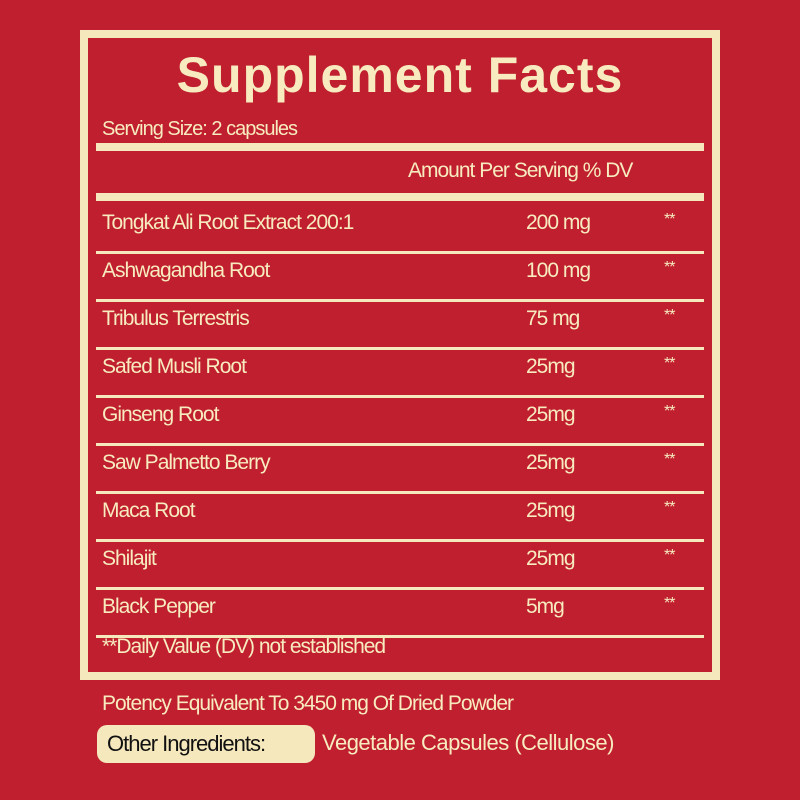  I want to click on ingredient-row: Shilajit 25mg **, so click(400, 571).